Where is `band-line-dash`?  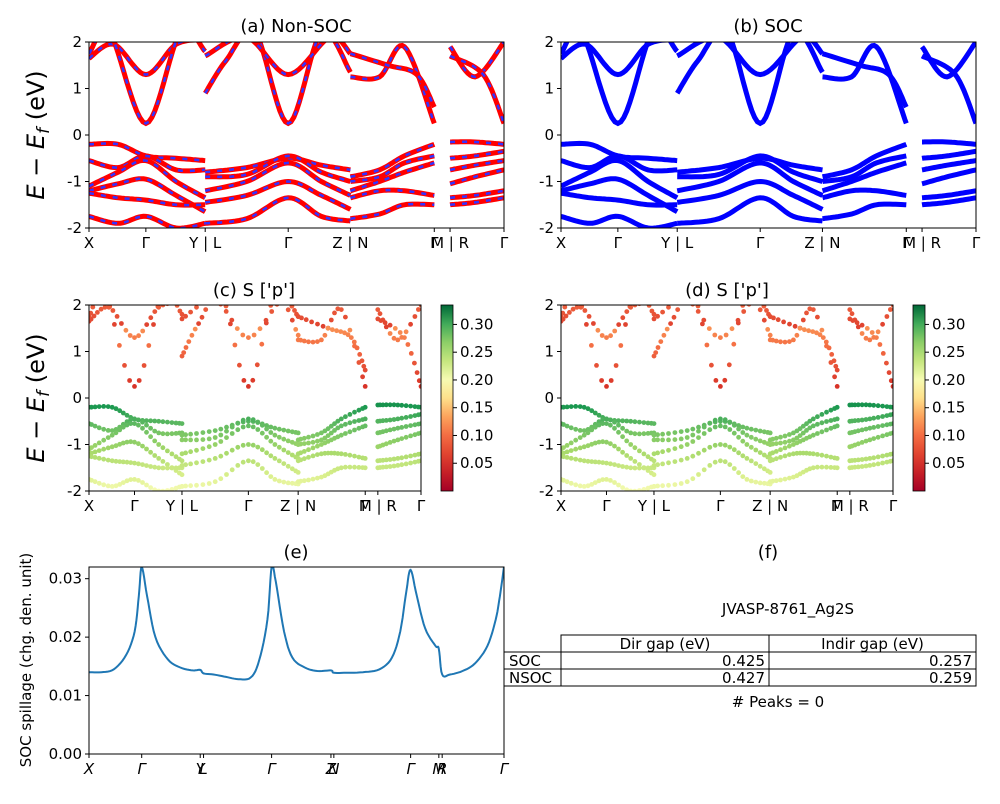
band-line-dash is located at coordinates (278, 168).